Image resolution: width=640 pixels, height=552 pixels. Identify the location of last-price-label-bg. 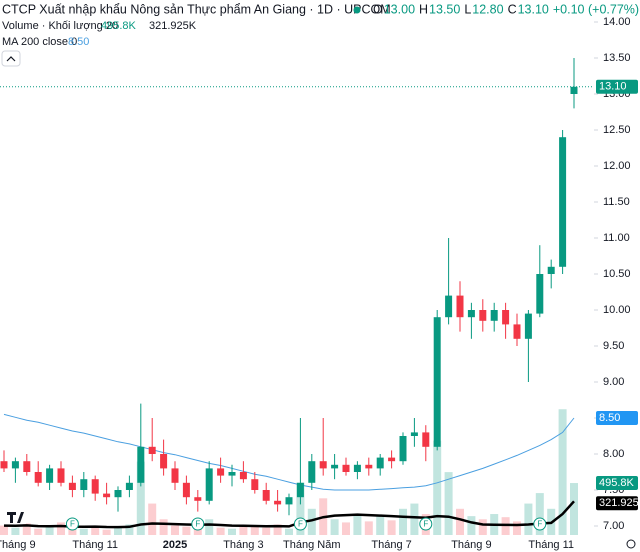
(617, 86).